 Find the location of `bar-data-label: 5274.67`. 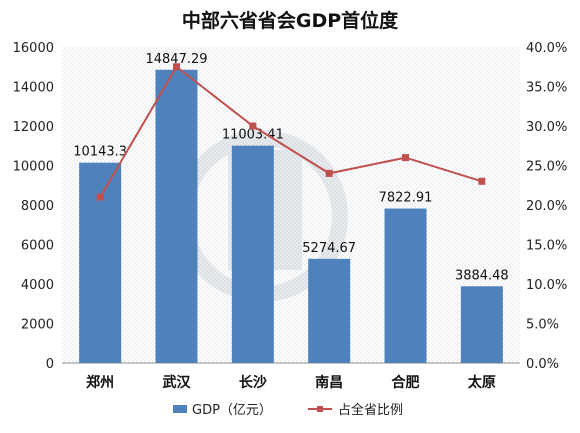

bar-data-label: 5274.67 is located at coordinates (329, 248).